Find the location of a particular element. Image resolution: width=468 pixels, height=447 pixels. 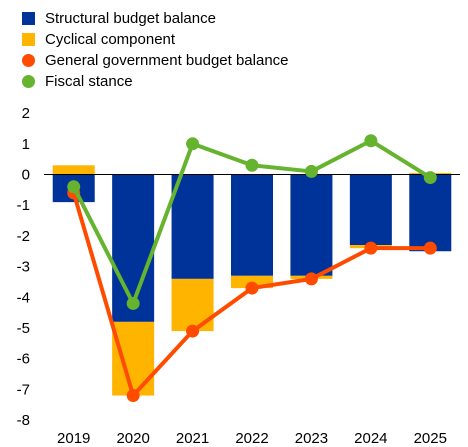

point-budget-balance-2020 is located at coordinates (133, 396).